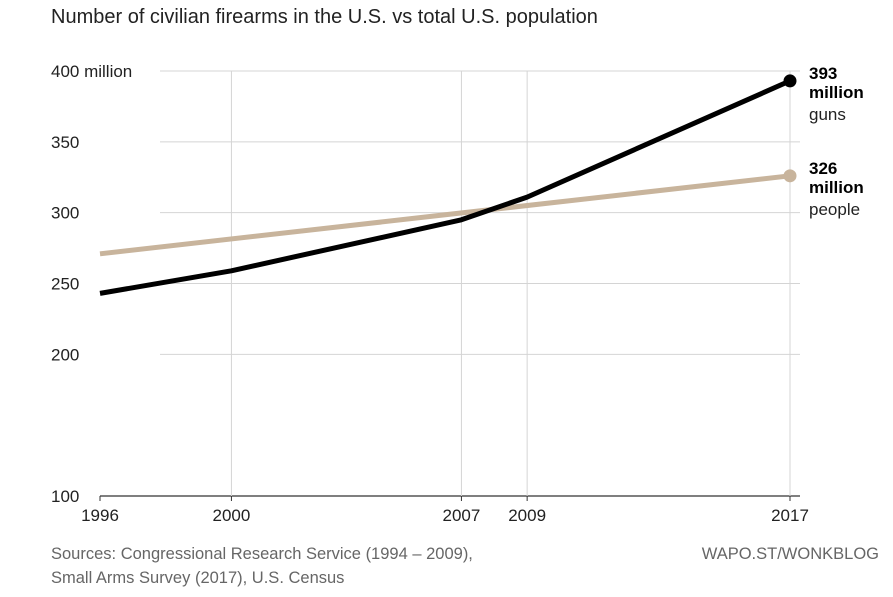 Image resolution: width=893 pixels, height=597 pixels. I want to click on x-tick-label: 2009, so click(527, 515).